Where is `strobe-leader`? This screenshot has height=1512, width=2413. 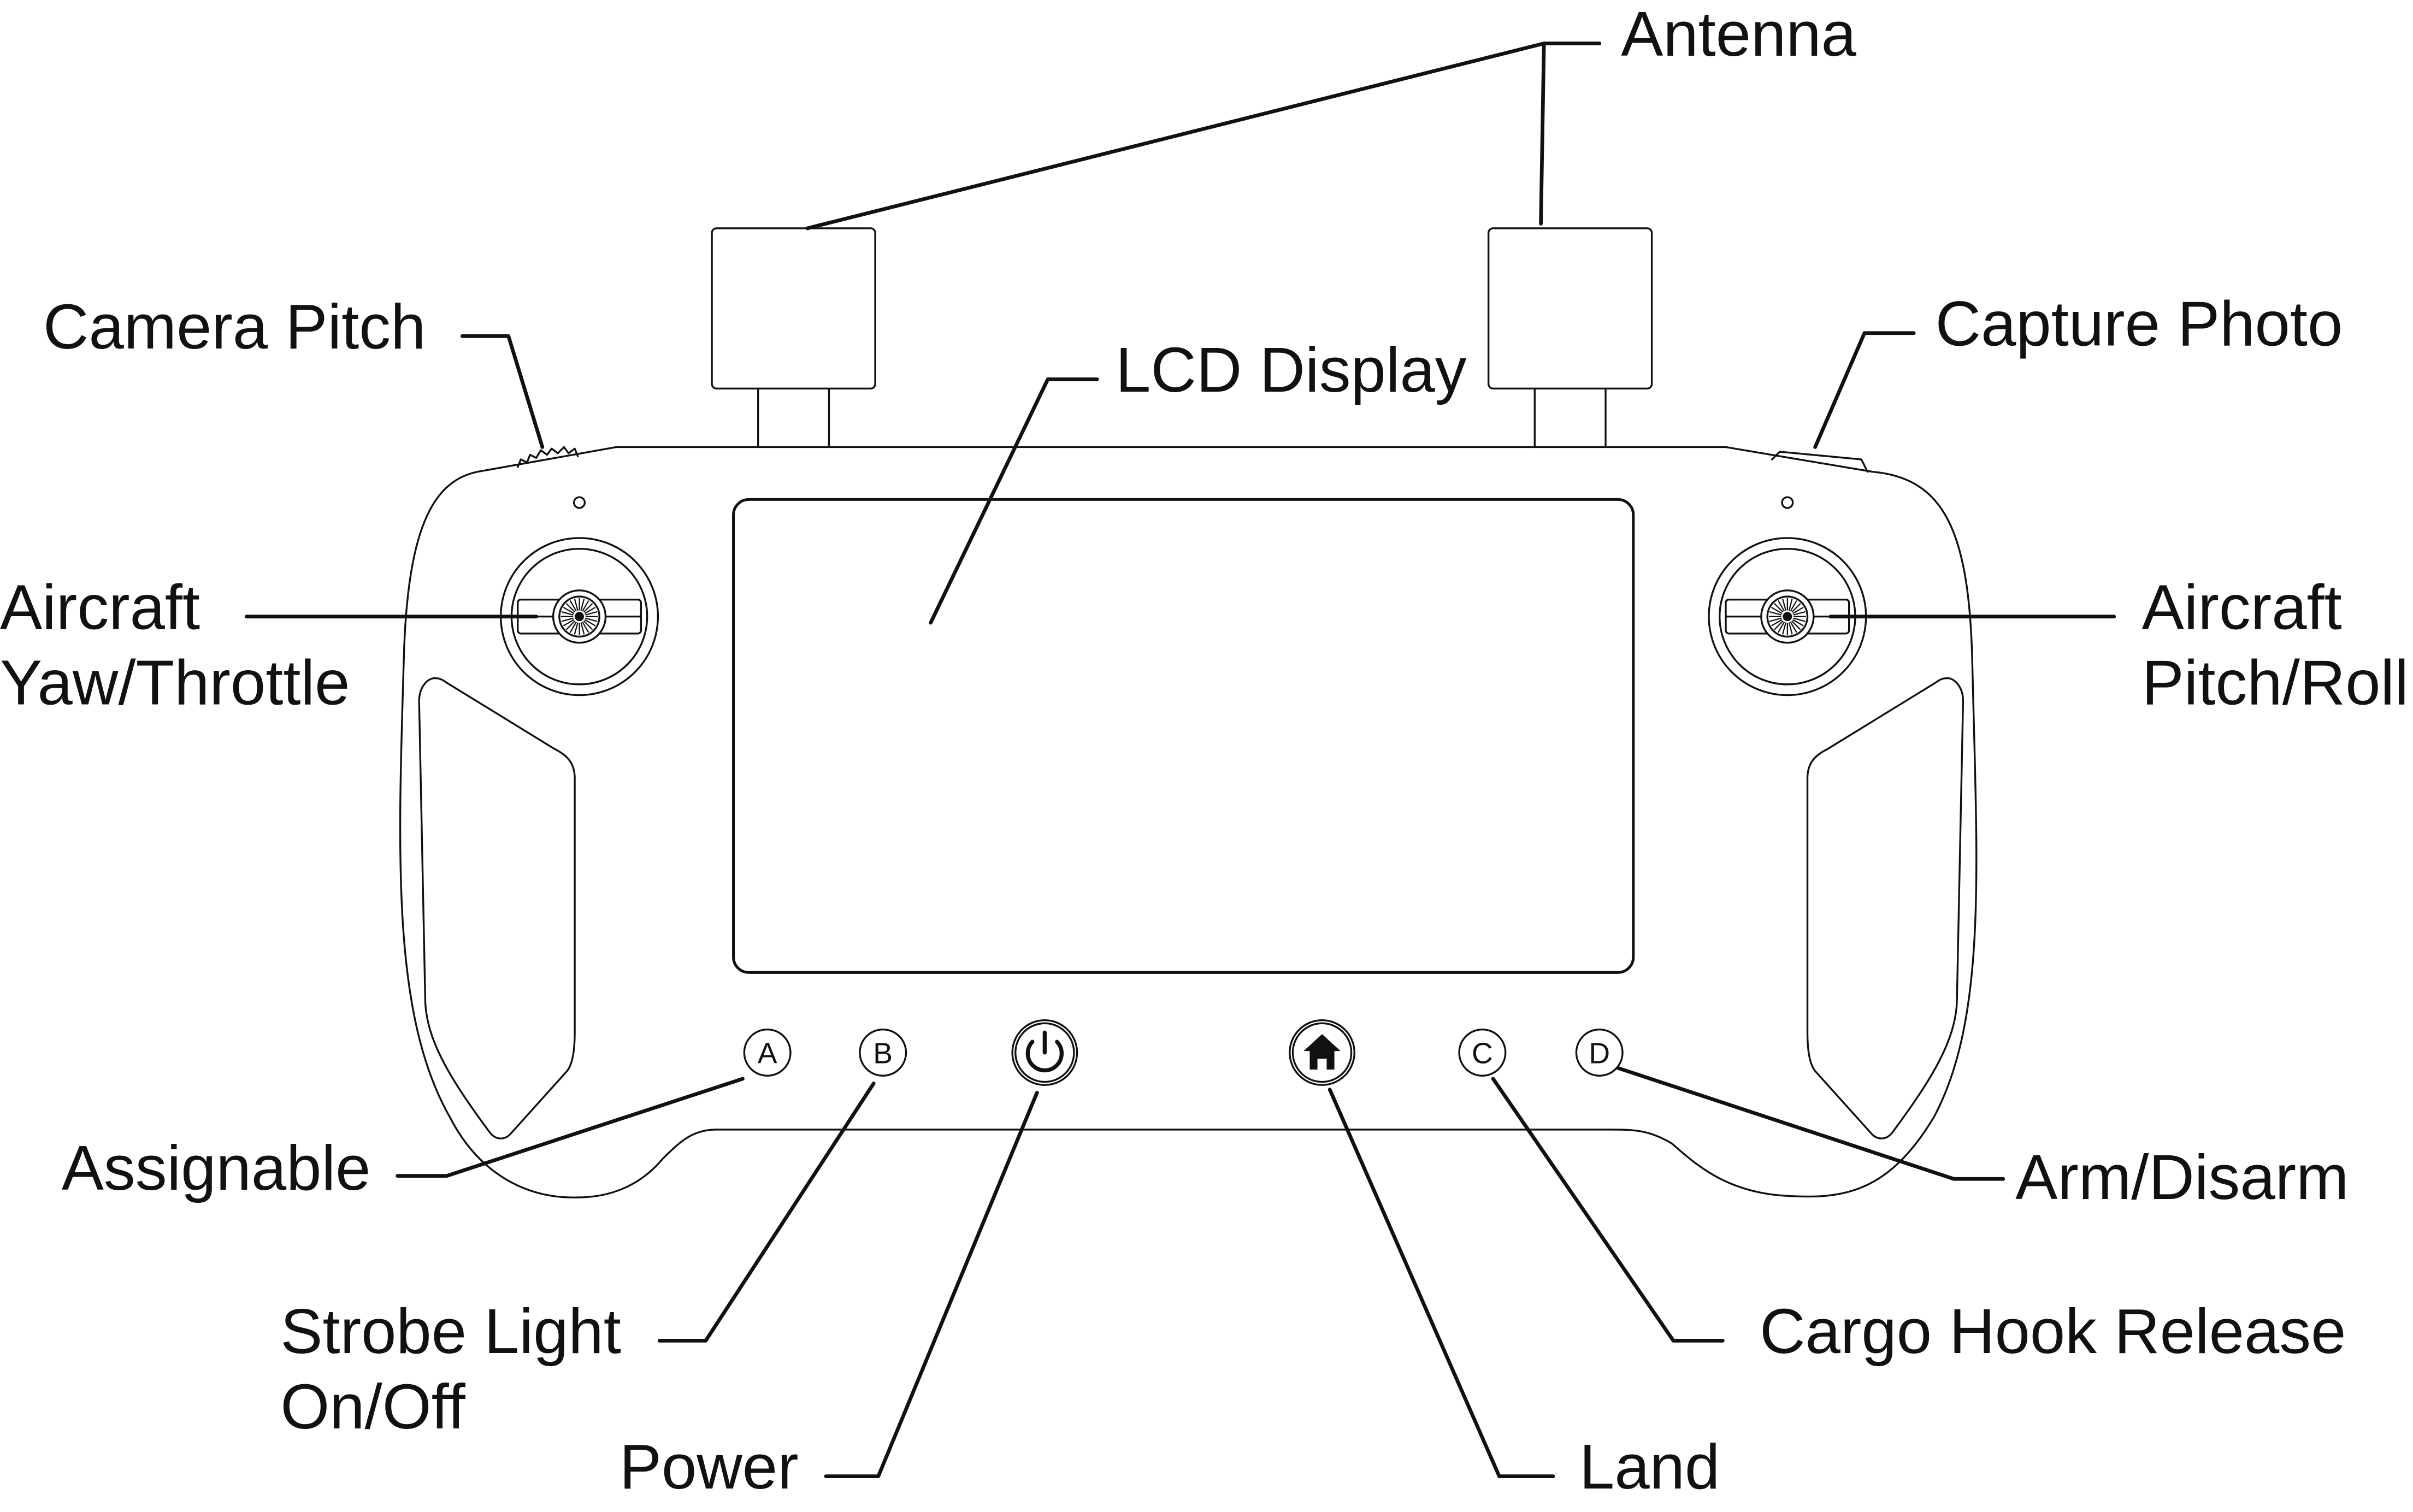
strobe-leader is located at coordinates (766, 1212).